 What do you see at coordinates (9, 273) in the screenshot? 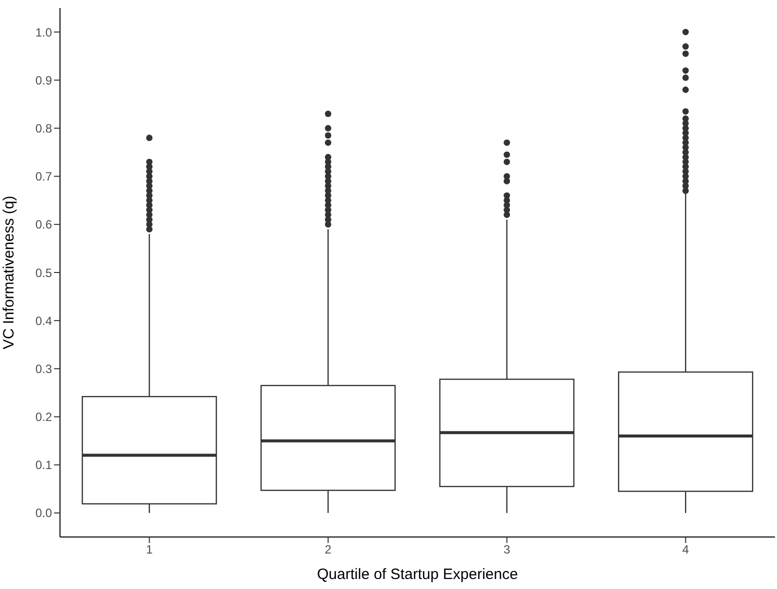
I see `y-axis-title: VC Informativeness (q)` at bounding box center [9, 273].